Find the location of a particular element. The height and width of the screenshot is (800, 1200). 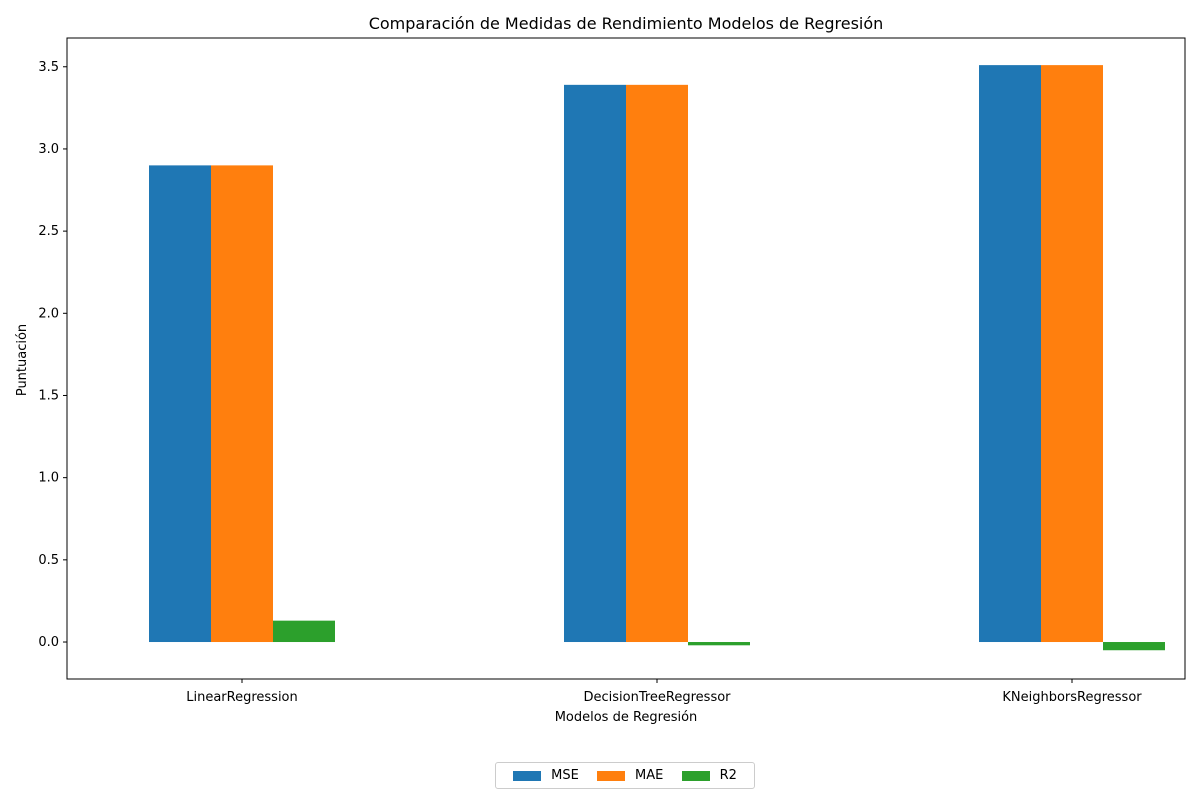

bar-mse-kneighborsregressor is located at coordinates (1010, 354).